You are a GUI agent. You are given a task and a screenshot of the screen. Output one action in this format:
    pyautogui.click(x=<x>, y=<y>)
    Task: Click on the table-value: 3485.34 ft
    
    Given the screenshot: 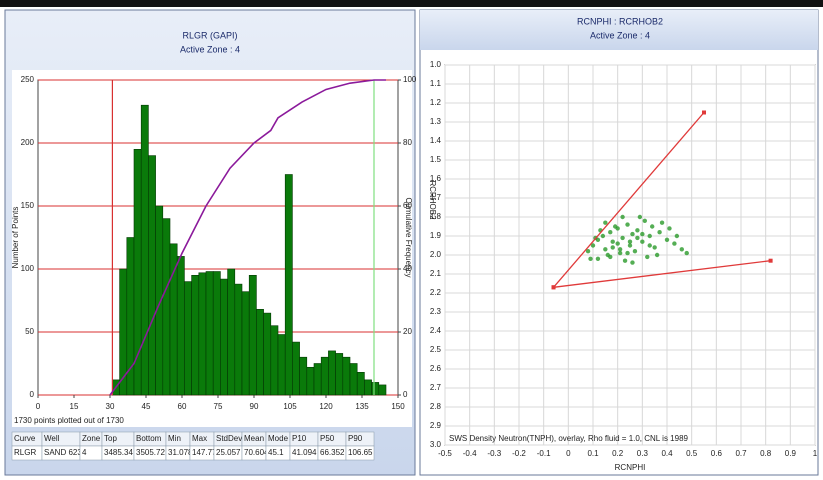 What is the action you would take?
    pyautogui.click(x=122, y=452)
    